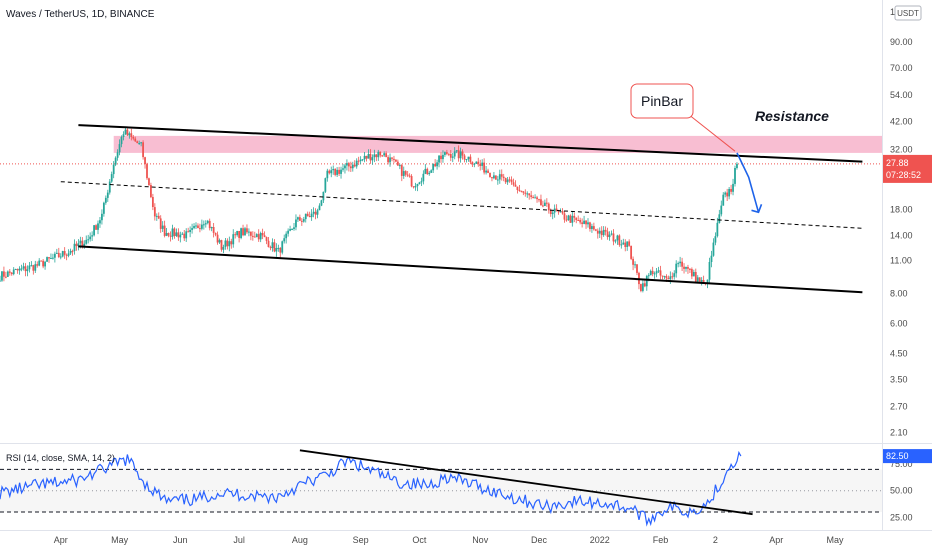 The image size is (932, 555). Describe the element at coordinates (480, 540) in the screenshot. I see `time-tick-label: Nov` at that location.